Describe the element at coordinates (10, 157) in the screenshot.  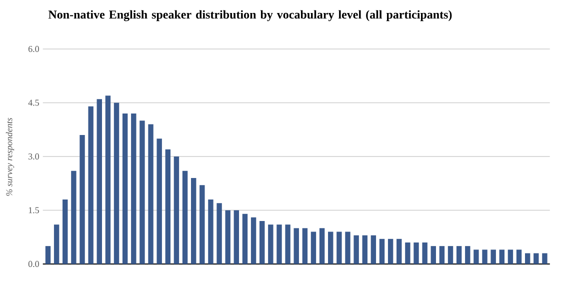
I see `y-axis-title: % survey respondents` at that location.